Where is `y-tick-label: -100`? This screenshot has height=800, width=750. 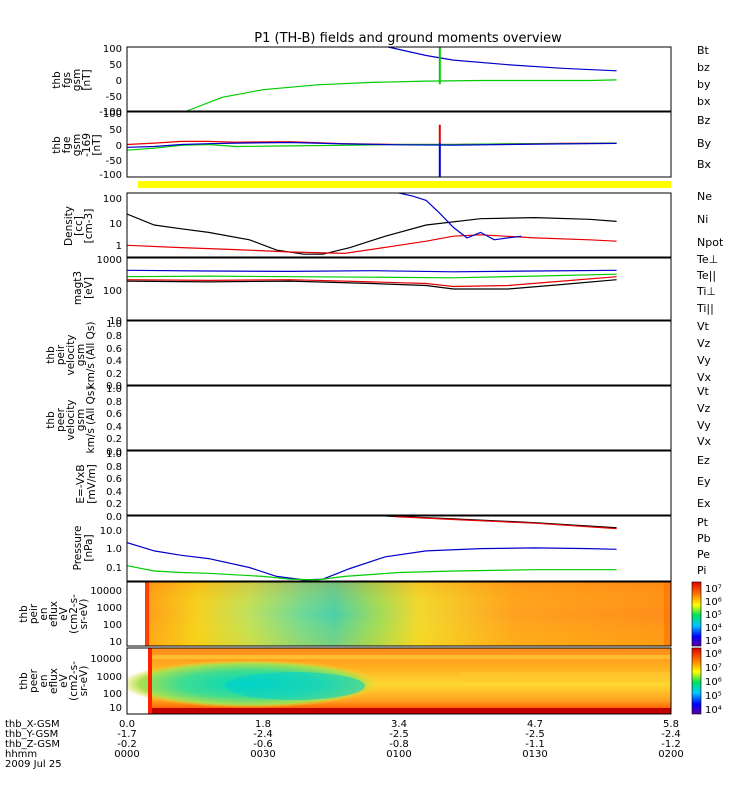 y-tick-label: -100 is located at coordinates (110, 175).